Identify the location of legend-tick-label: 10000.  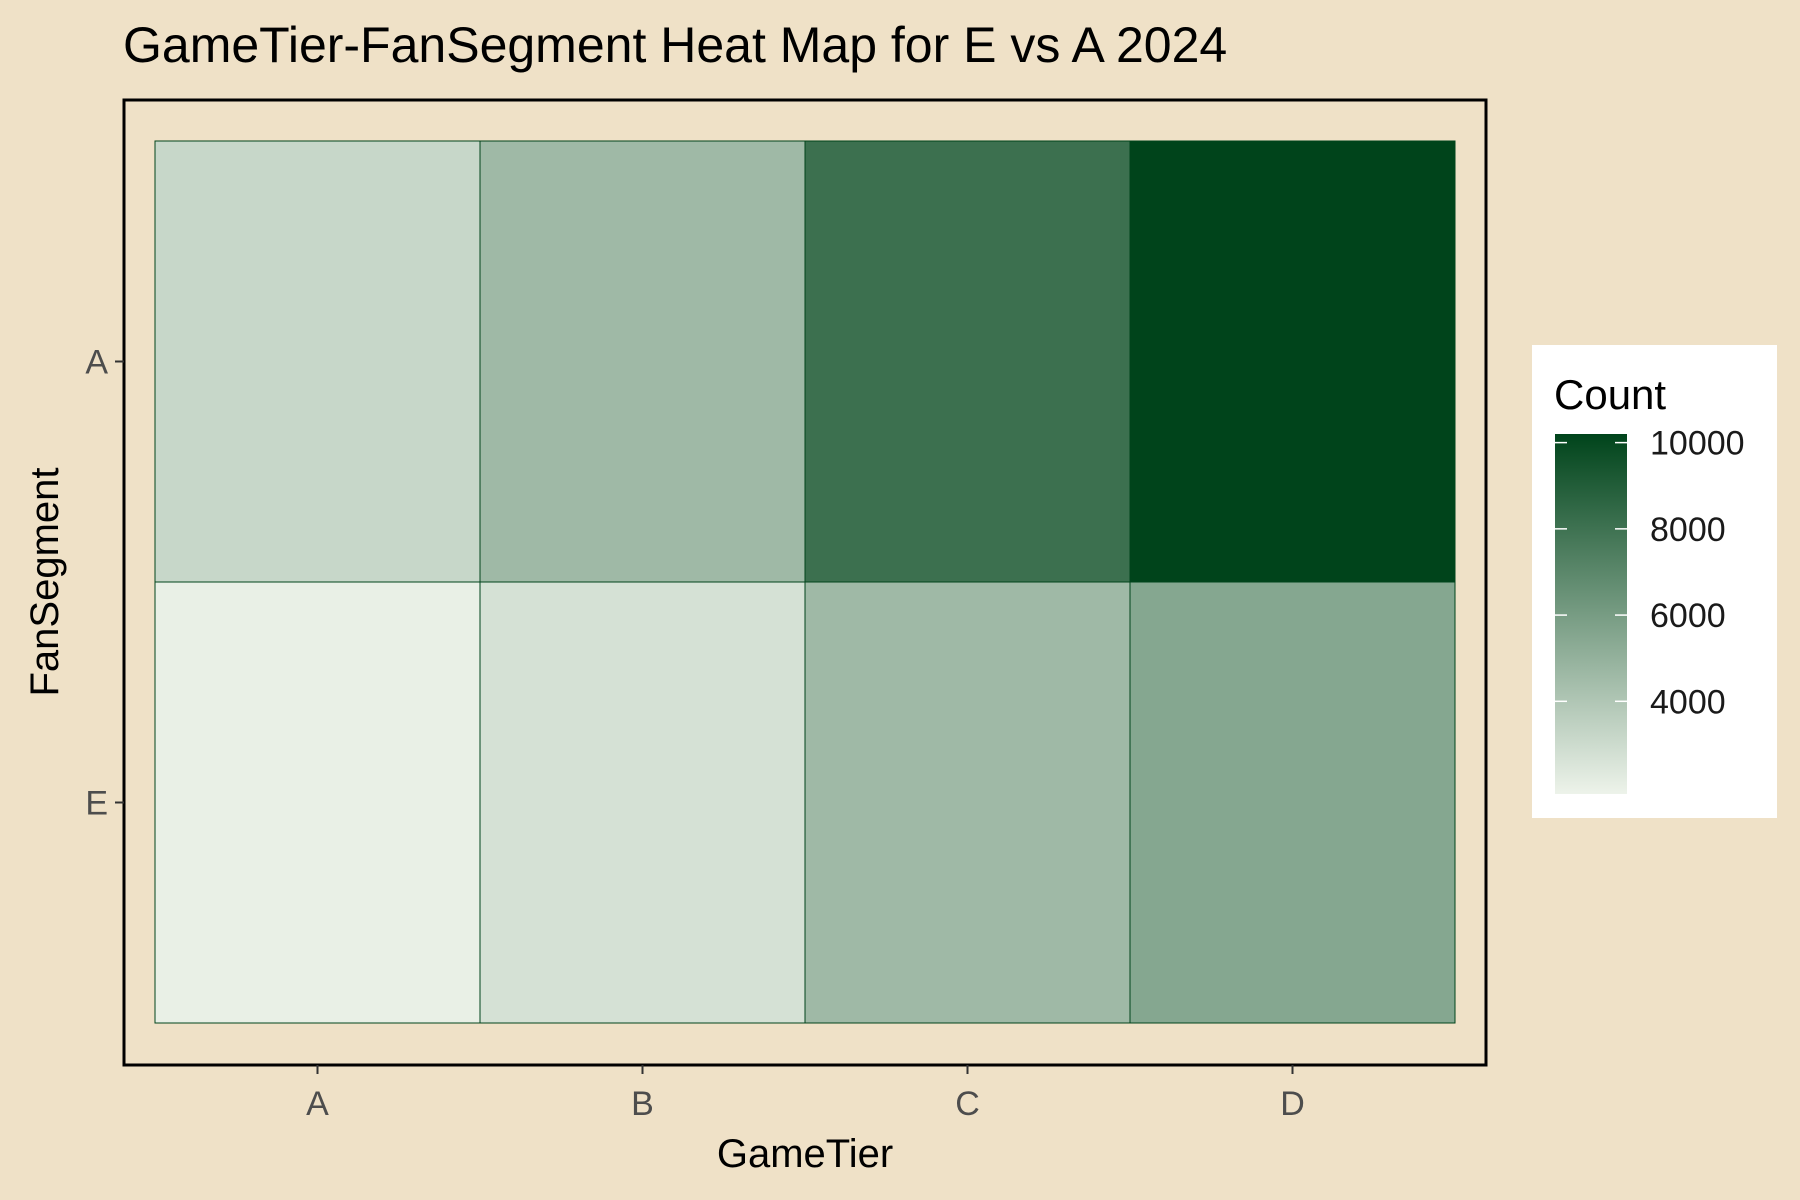
(1697, 444).